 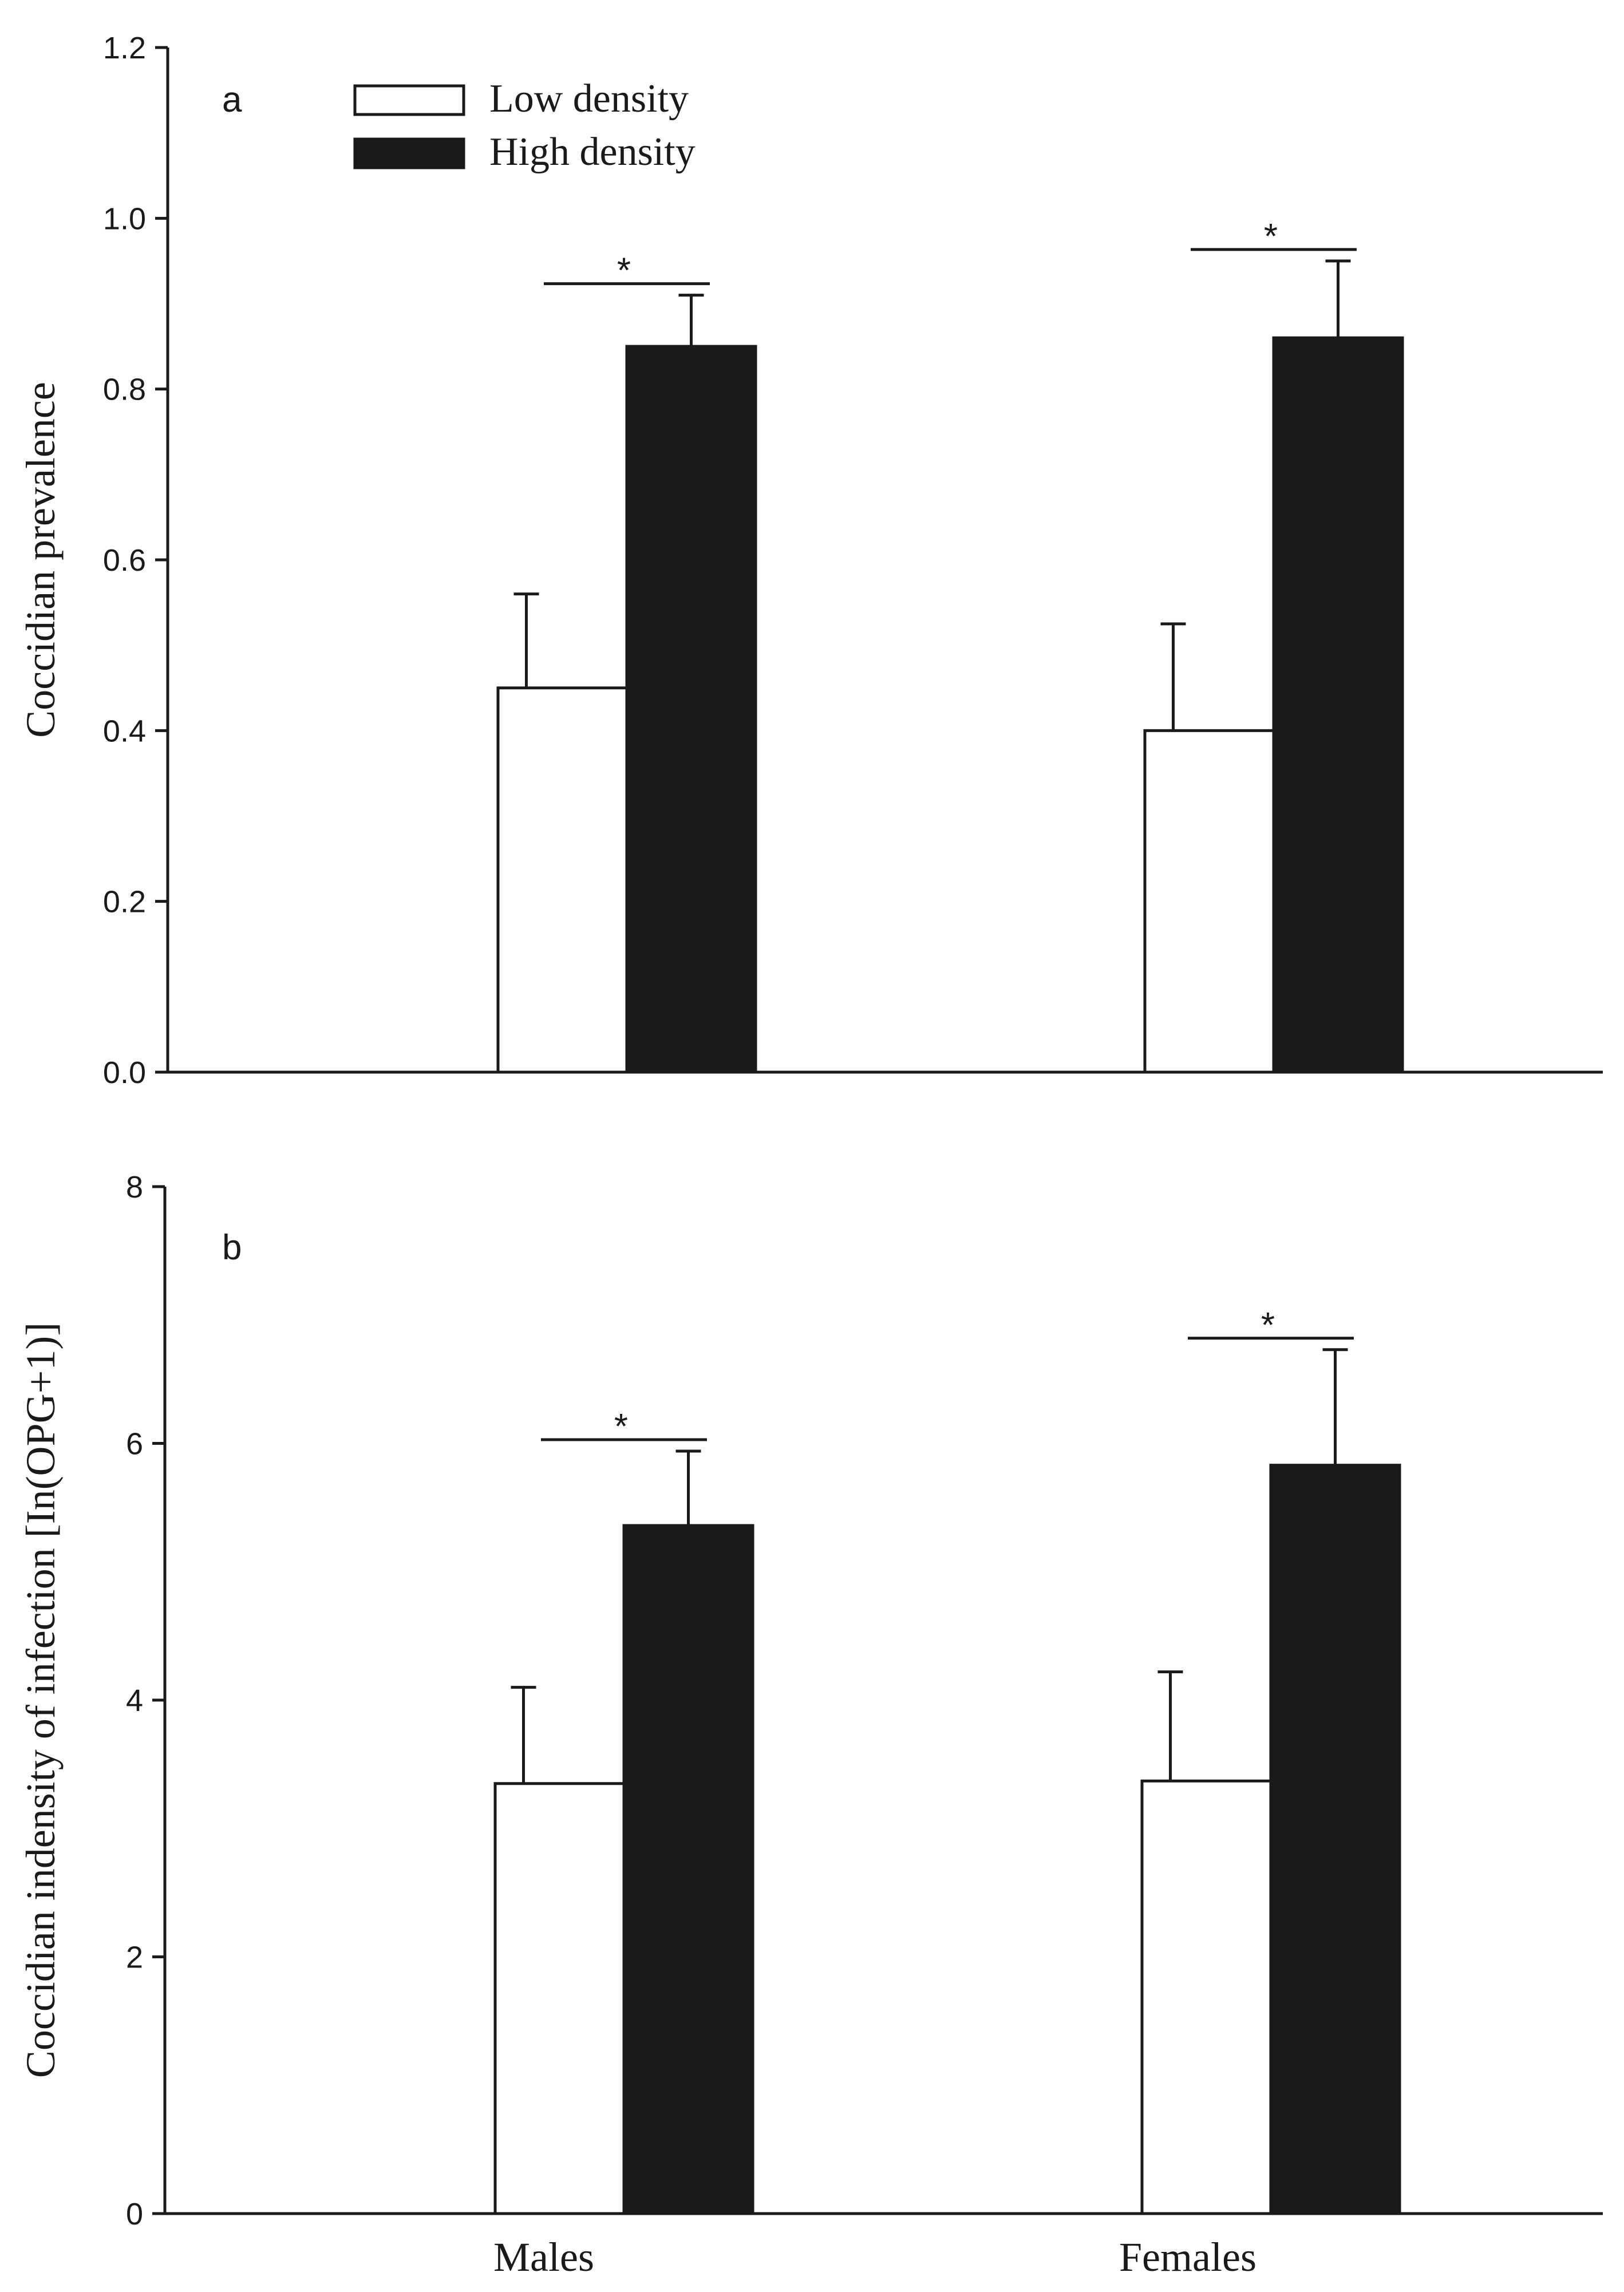 I want to click on y-tick-label: 0.6, so click(x=124, y=560).